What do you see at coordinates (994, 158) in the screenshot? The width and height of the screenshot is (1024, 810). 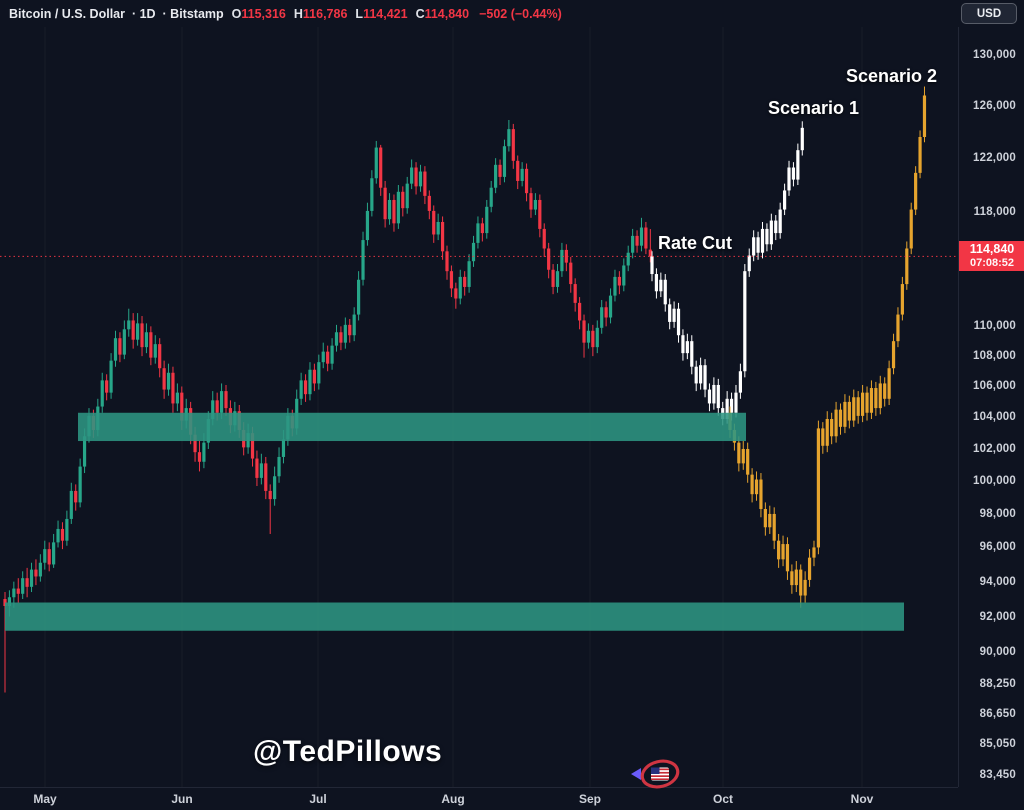 I see `price-tick-label: 122,000` at bounding box center [994, 158].